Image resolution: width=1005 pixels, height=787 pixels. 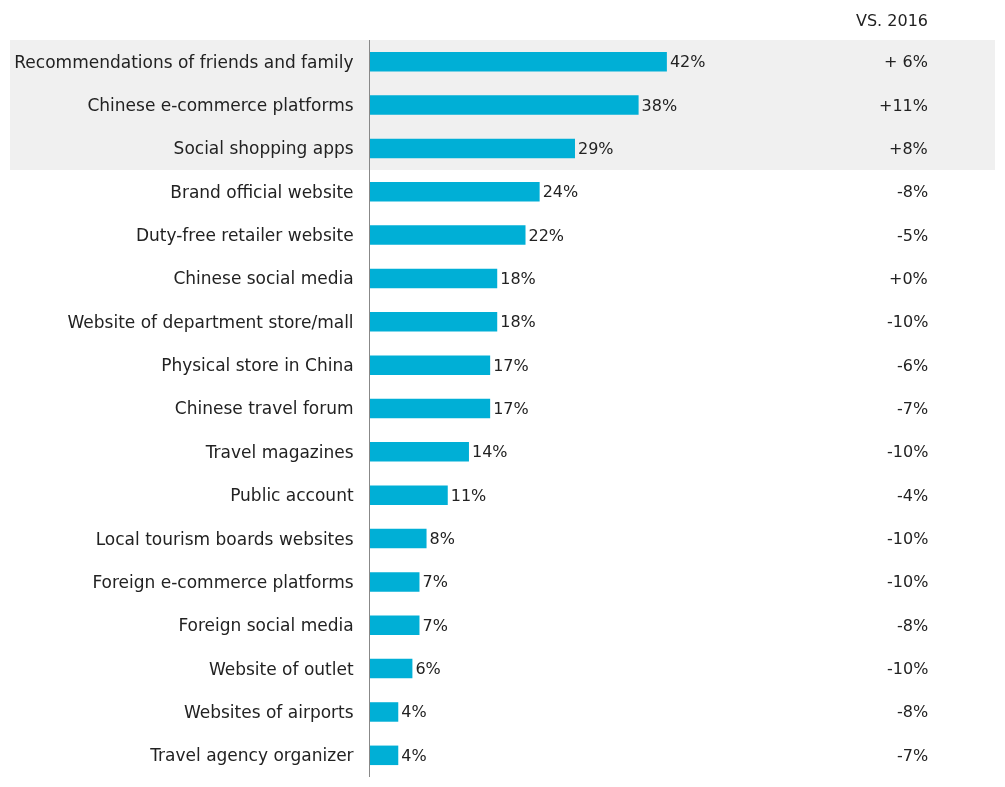 I want to click on data-label: 29%, so click(x=595, y=148).